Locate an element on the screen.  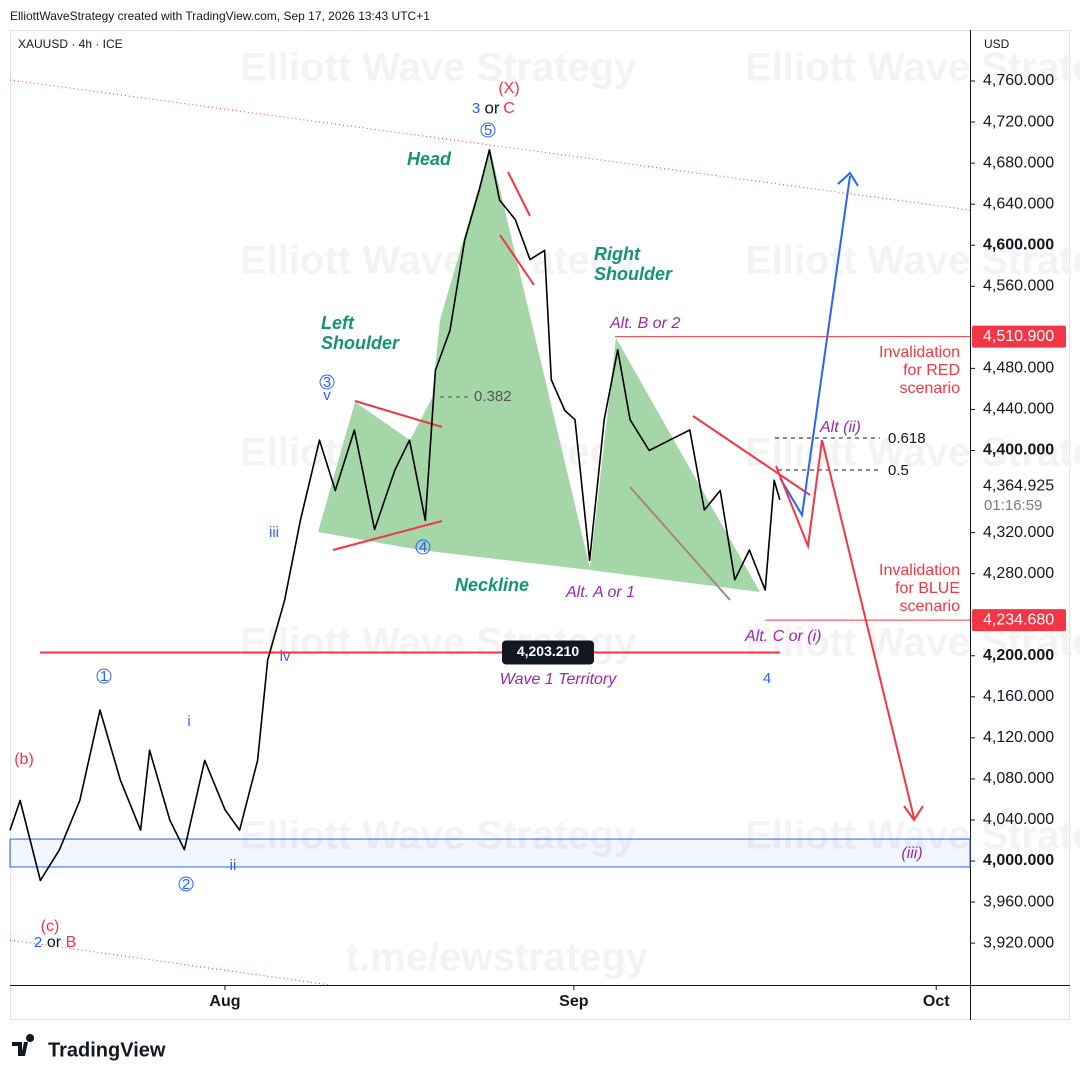
wave-label: v is located at coordinates (327, 395).